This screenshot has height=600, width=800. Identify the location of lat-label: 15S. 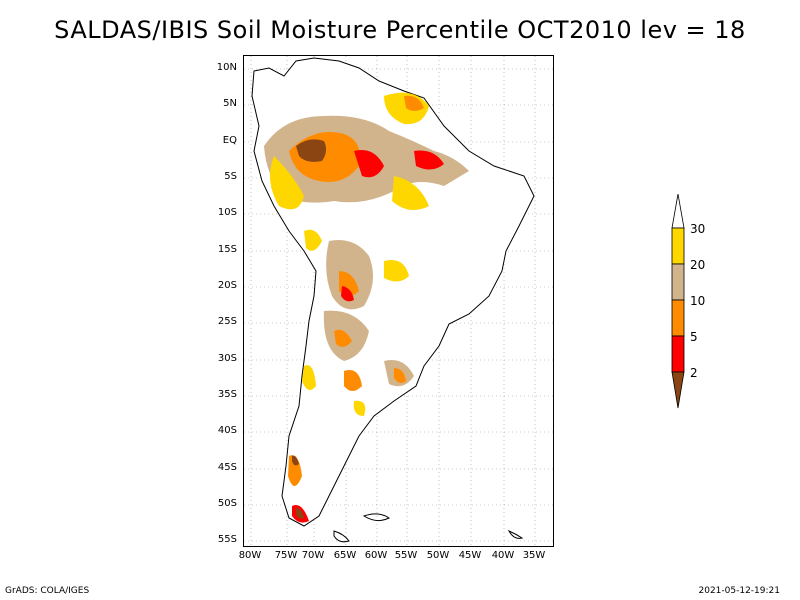
(227, 249).